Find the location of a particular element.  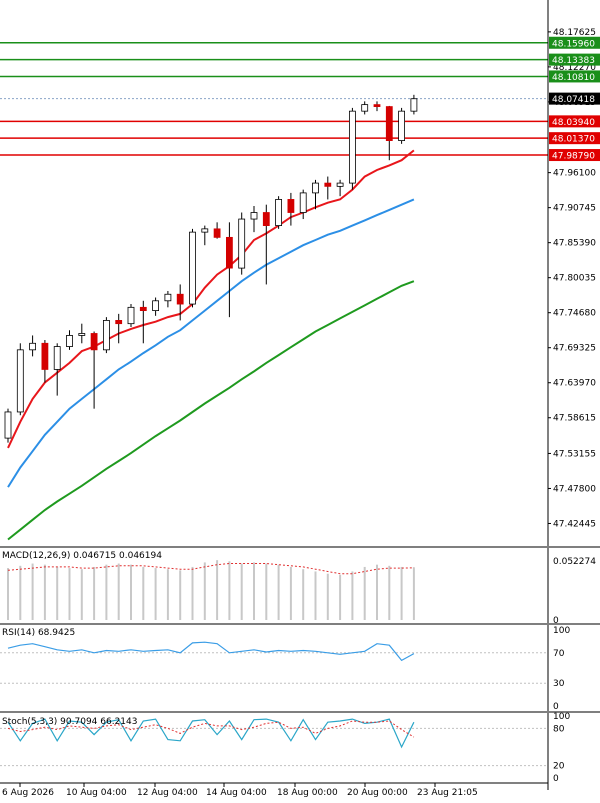

price-tick-label: 48.17625 is located at coordinates (574, 33).